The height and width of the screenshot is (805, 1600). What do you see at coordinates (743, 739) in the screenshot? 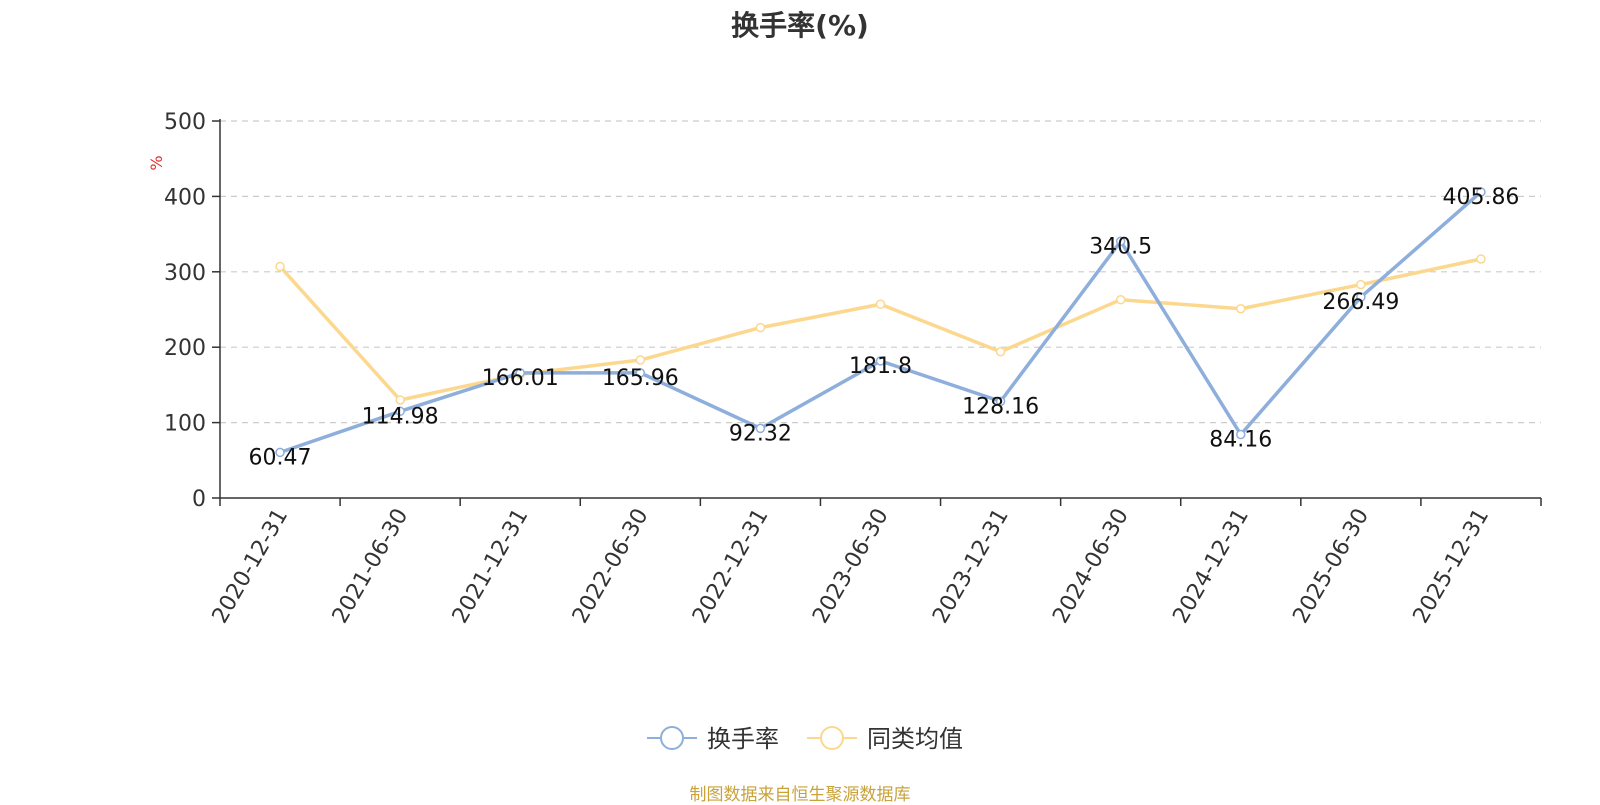
I see `legend-label: 换手率` at bounding box center [743, 739].